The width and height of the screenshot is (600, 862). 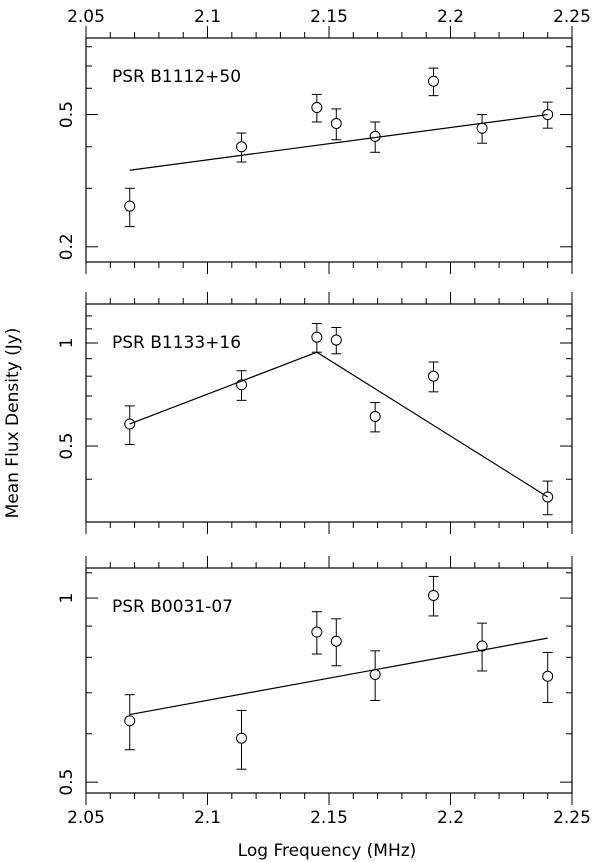 What do you see at coordinates (572, 17) in the screenshot?
I see `x-tick-label-top: 2.25` at bounding box center [572, 17].